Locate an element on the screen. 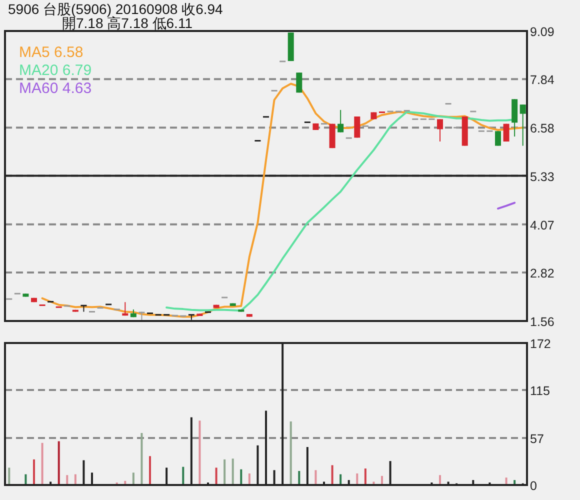  y-tick-label: 6.58 is located at coordinates (542, 129).